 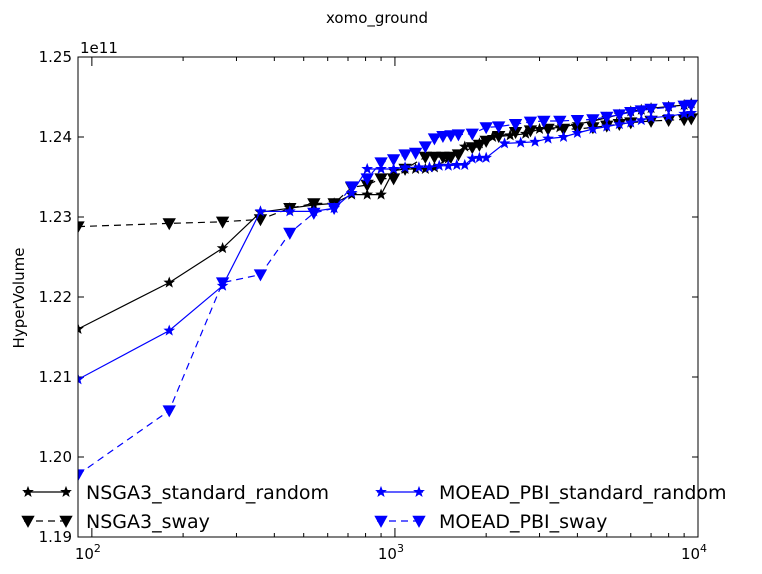 I want to click on y-tick-label: 1.21, so click(x=55, y=377).